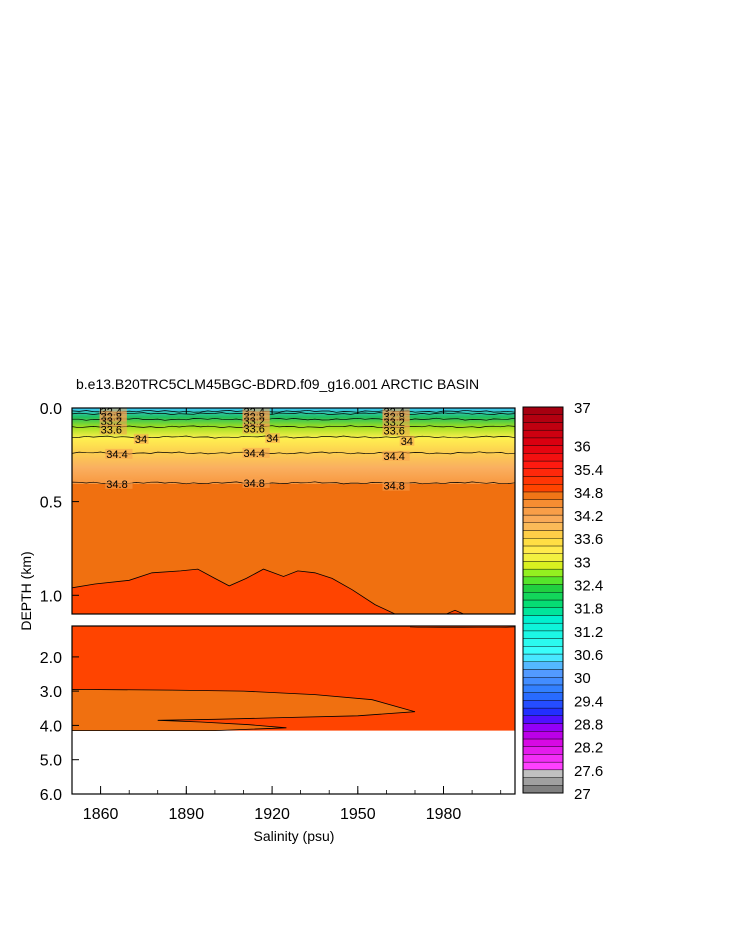 This screenshot has width=733, height=945. Describe the element at coordinates (582, 447) in the screenshot. I see `colorbar-tick-label: 36` at that location.